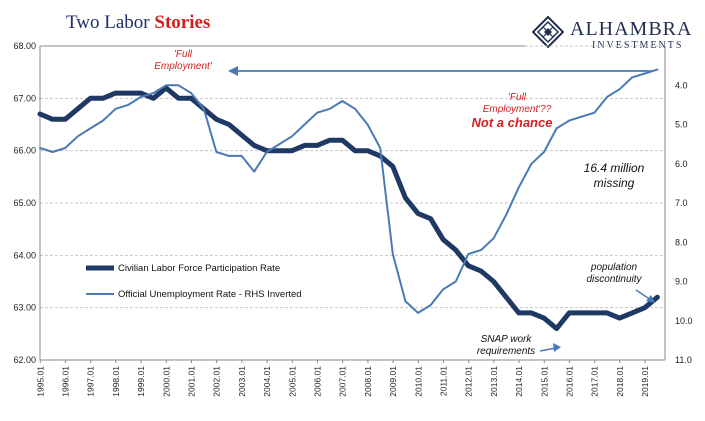 This screenshot has height=421, width=705. Describe the element at coordinates (614, 183) in the screenshot. I see `annotation-missing: missing` at that location.